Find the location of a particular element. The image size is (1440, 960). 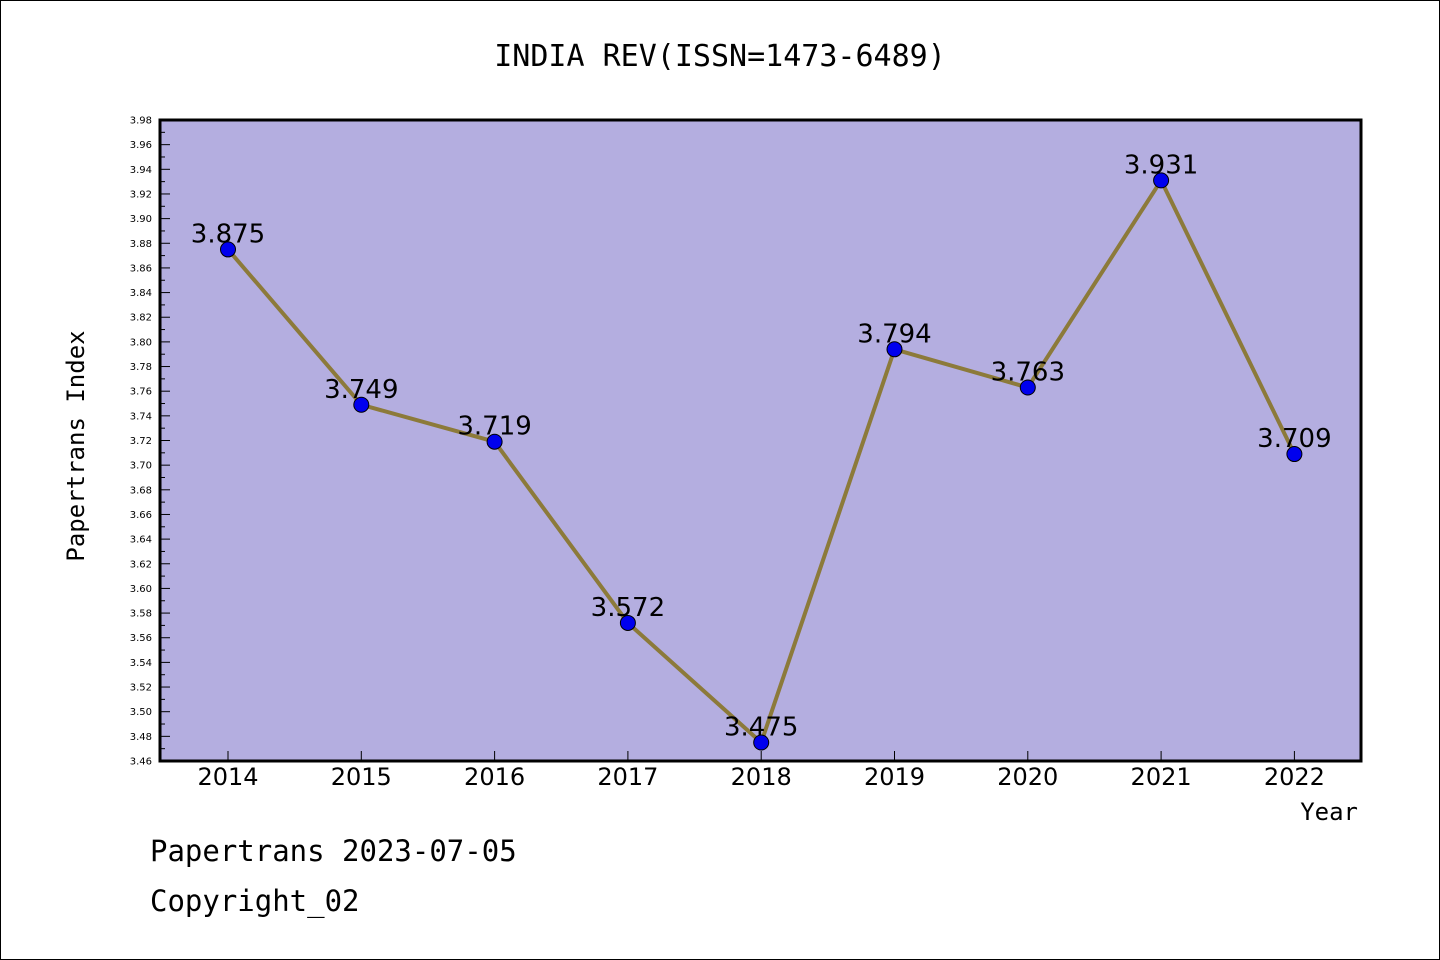

y-tick-label: 3.72 is located at coordinates (141, 441).